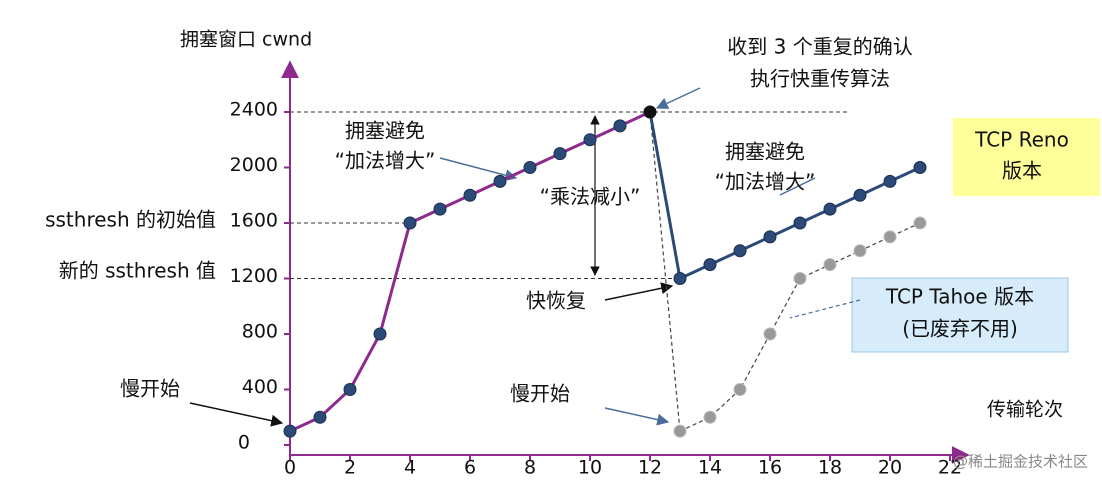 The height and width of the screenshot is (488, 1102). What do you see at coordinates (1022, 171) in the screenshot?
I see `annotation: 版本` at bounding box center [1022, 171].